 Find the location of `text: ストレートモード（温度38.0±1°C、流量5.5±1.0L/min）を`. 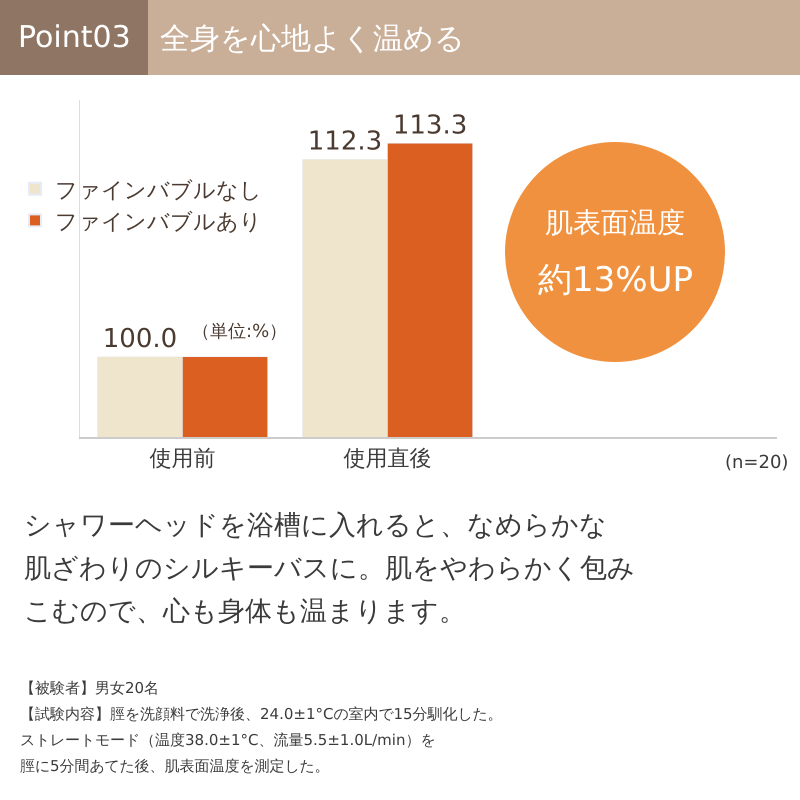

text: ストレートモード（温度38.0±1°C、流量5.5±1.0L/min）を is located at coordinates (228, 740).